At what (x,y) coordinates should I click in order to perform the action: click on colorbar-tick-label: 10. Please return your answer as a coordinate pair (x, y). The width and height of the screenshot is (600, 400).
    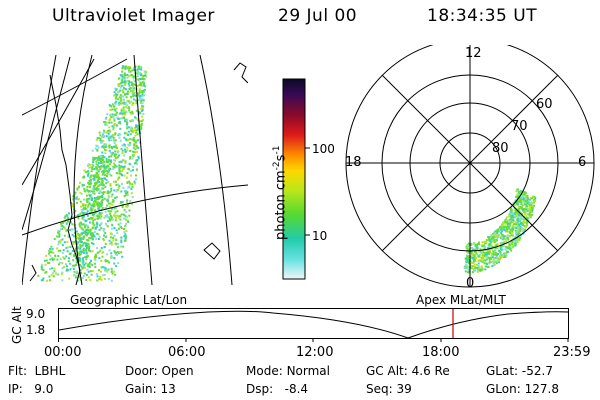
    Looking at the image, I should click on (320, 236).